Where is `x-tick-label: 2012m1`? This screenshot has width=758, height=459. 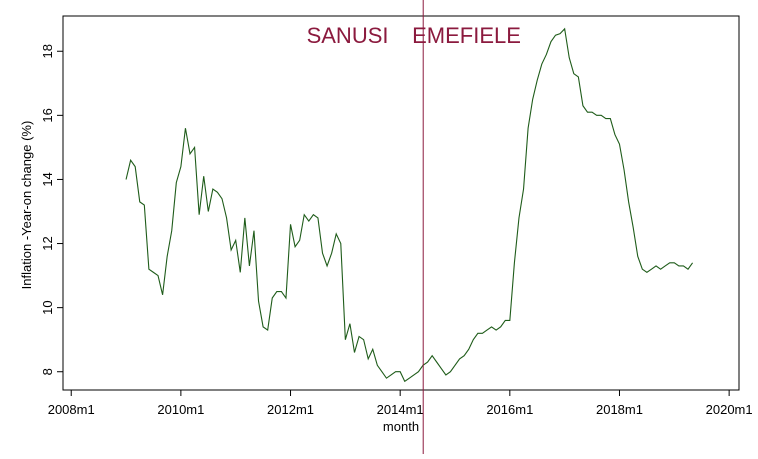 x-tick-label: 2012m1 is located at coordinates (290, 409).